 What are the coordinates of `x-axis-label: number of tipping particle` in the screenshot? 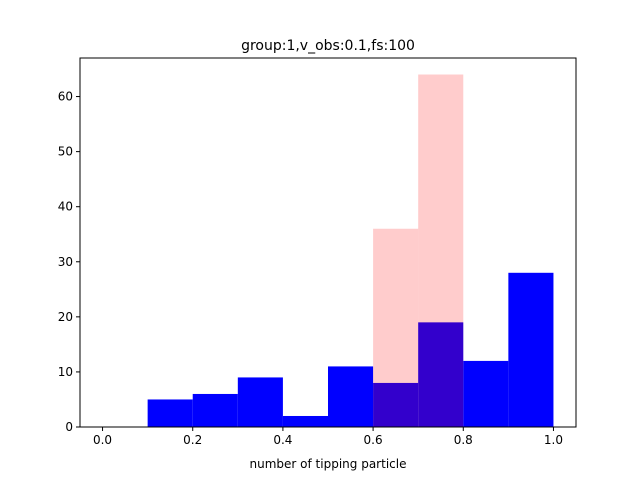 It's located at (328, 464).